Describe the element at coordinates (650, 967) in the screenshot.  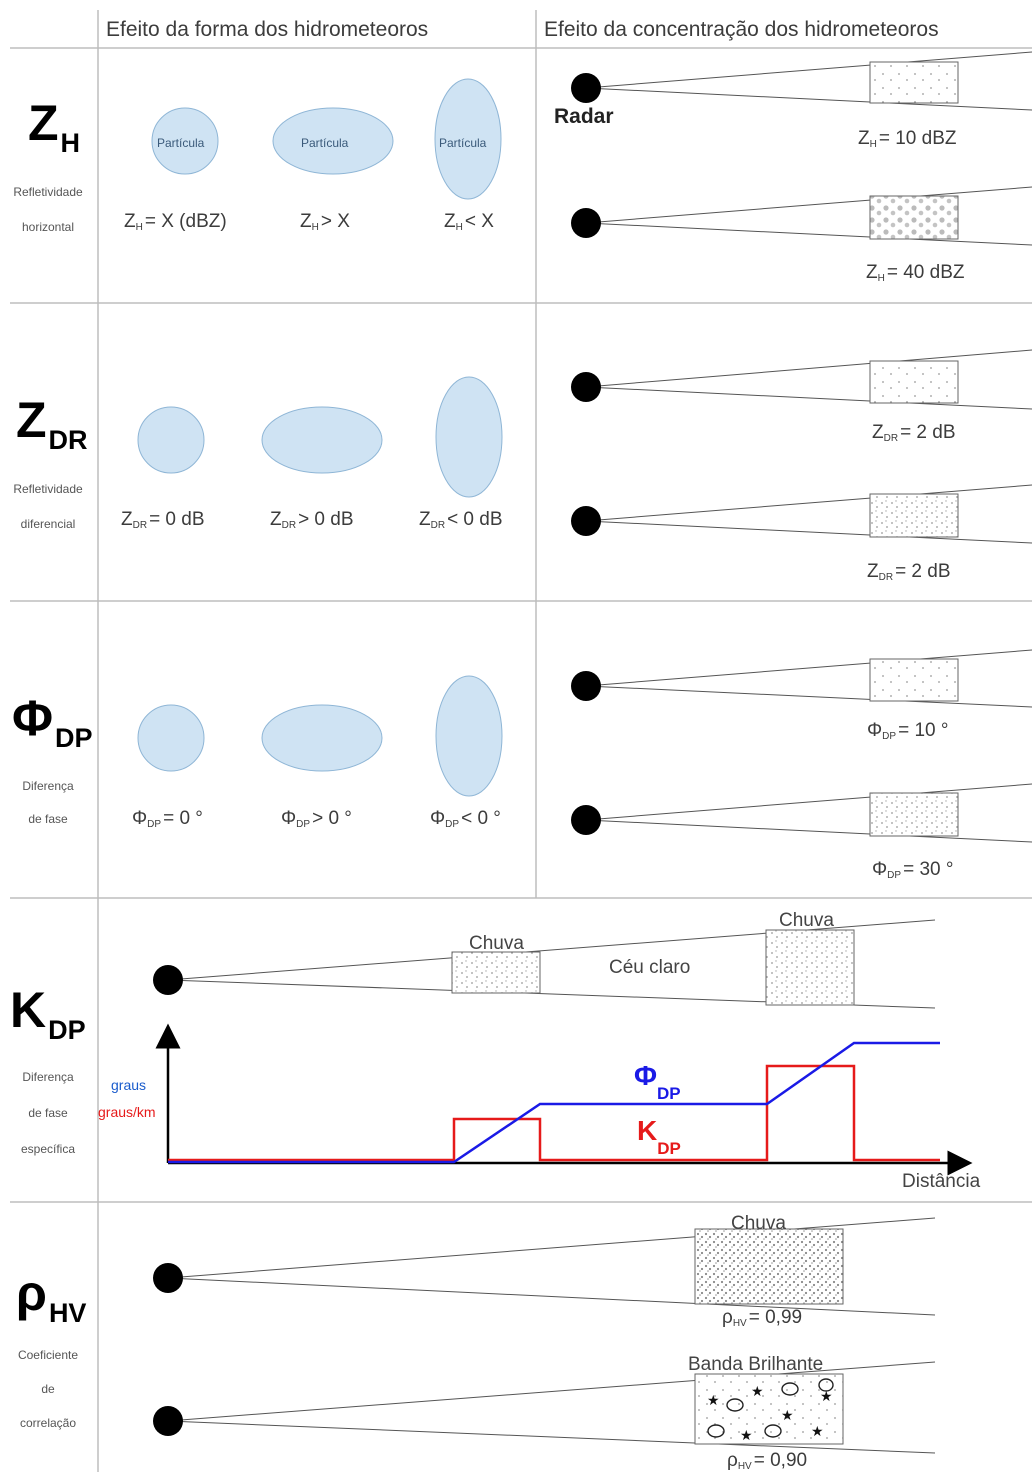
I see `clear-sky-label: Céu claro` at that location.